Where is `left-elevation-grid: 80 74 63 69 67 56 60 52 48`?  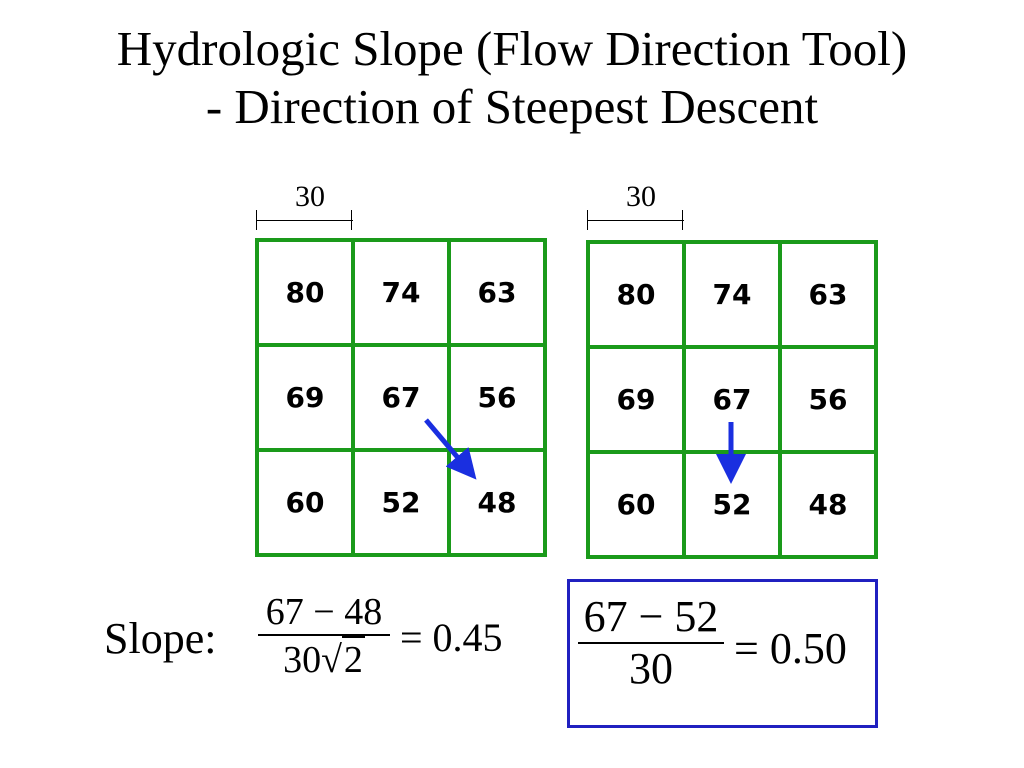
left-elevation-grid: 80 74 63 69 67 56 60 52 48 is located at coordinates (401, 397).